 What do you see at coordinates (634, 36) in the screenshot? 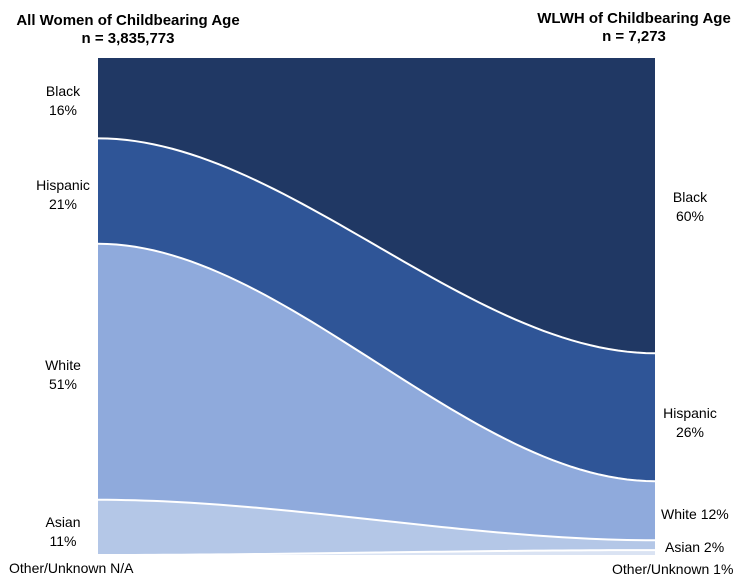
I see `right-group-n: n = 7,273` at bounding box center [634, 36].